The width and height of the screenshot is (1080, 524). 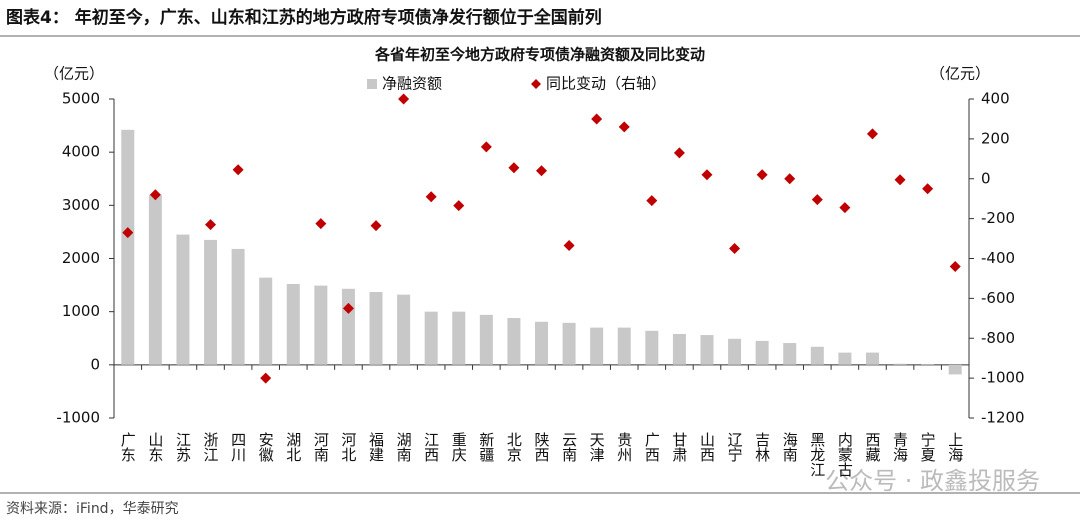 What do you see at coordinates (679, 447) in the screenshot?
I see `x-tick-label: 甘肃` at bounding box center [679, 447].